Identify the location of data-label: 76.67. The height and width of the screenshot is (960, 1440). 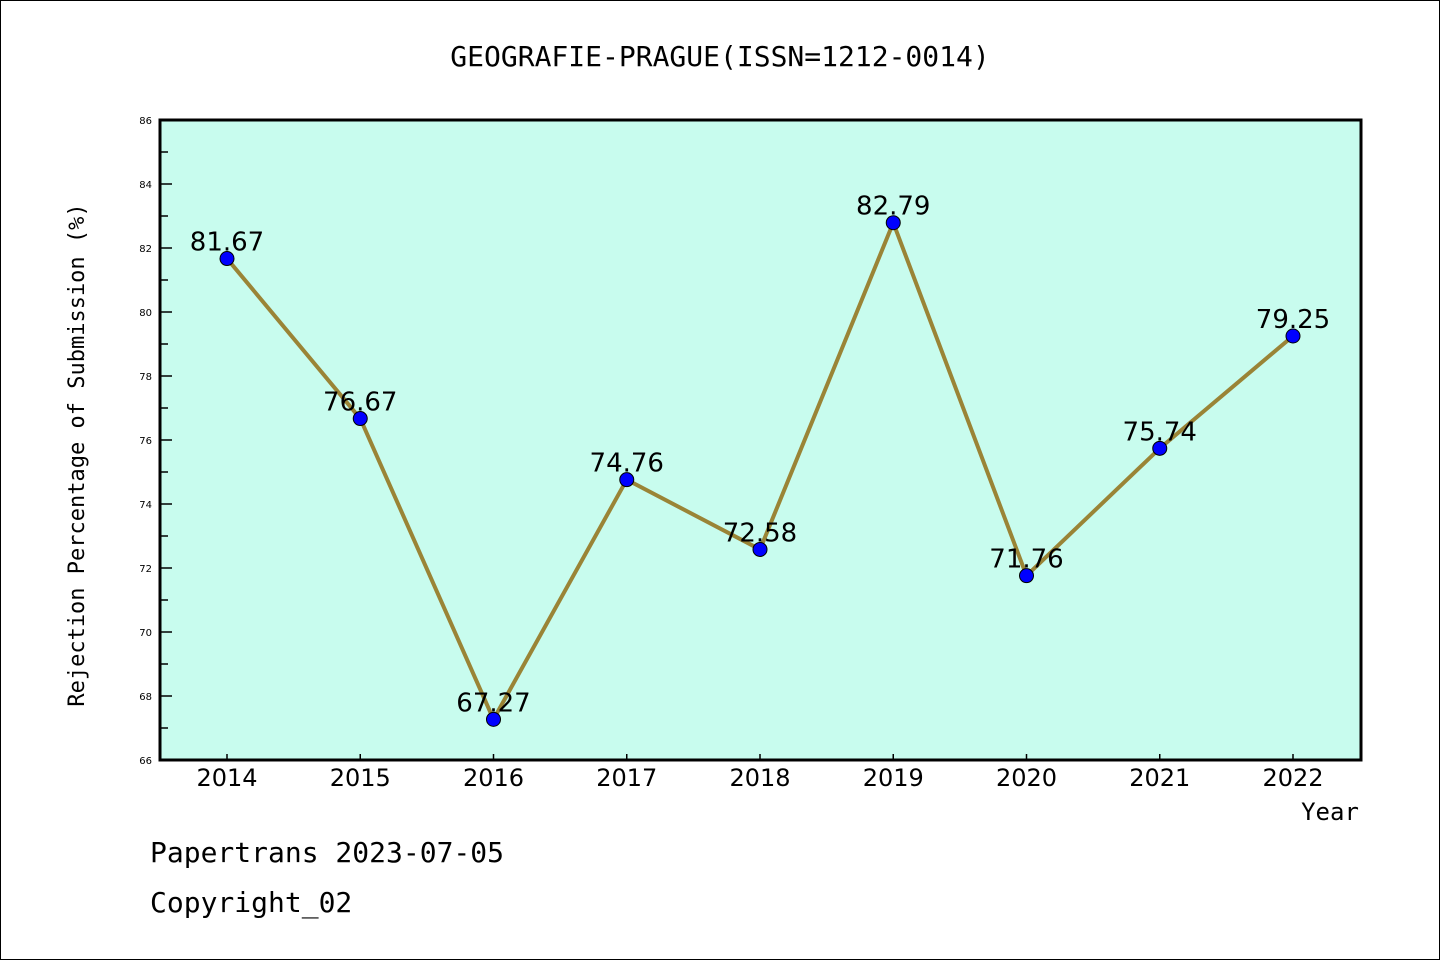
(360, 403).